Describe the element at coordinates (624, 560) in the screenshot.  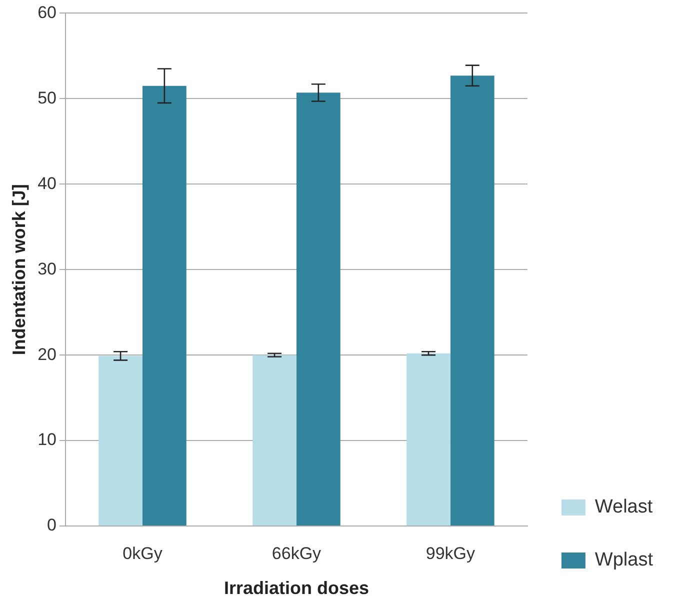
I see `legend-label: Wplast` at that location.